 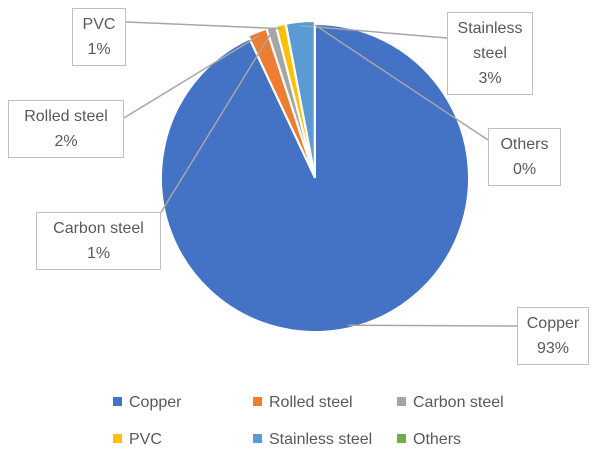 I want to click on label-name: Carbon steel, so click(x=98, y=228).